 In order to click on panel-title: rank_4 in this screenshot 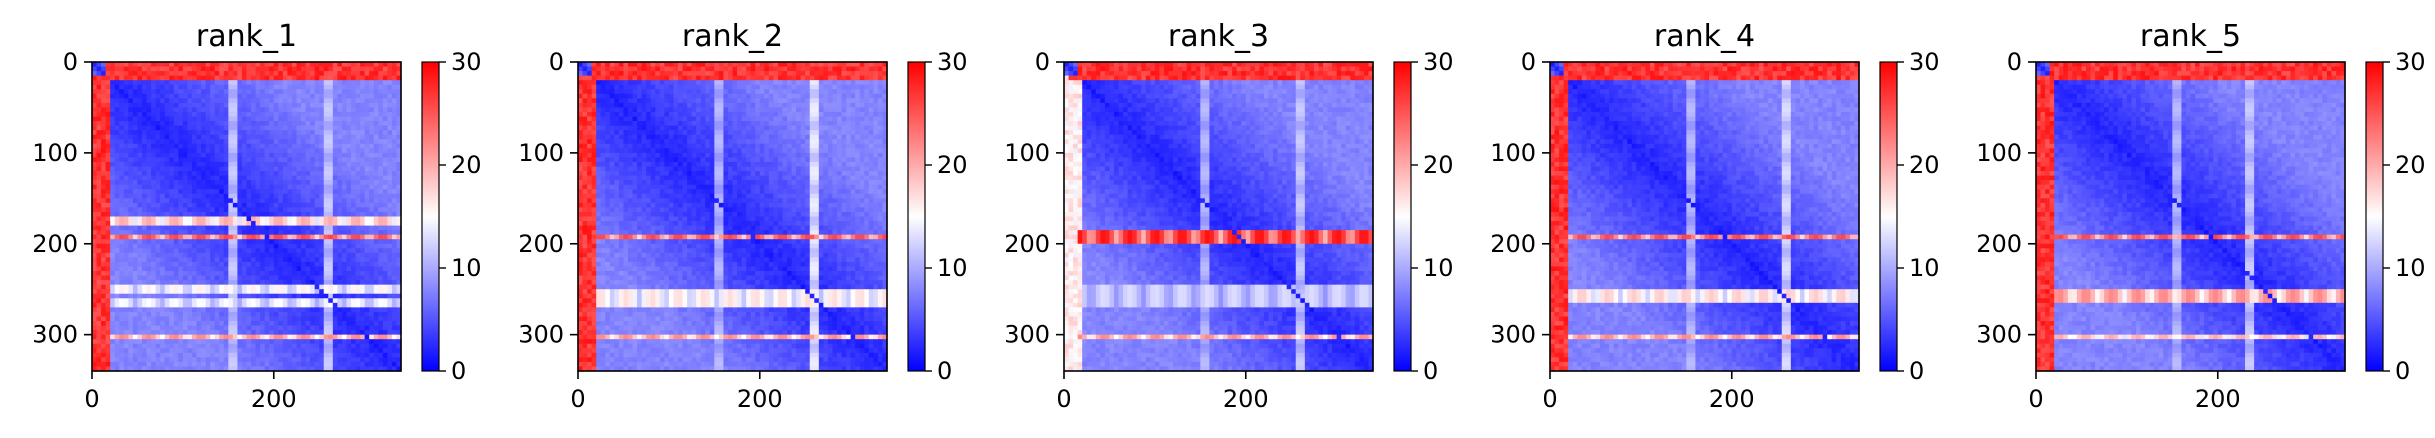, I will do `click(1704, 36)`.